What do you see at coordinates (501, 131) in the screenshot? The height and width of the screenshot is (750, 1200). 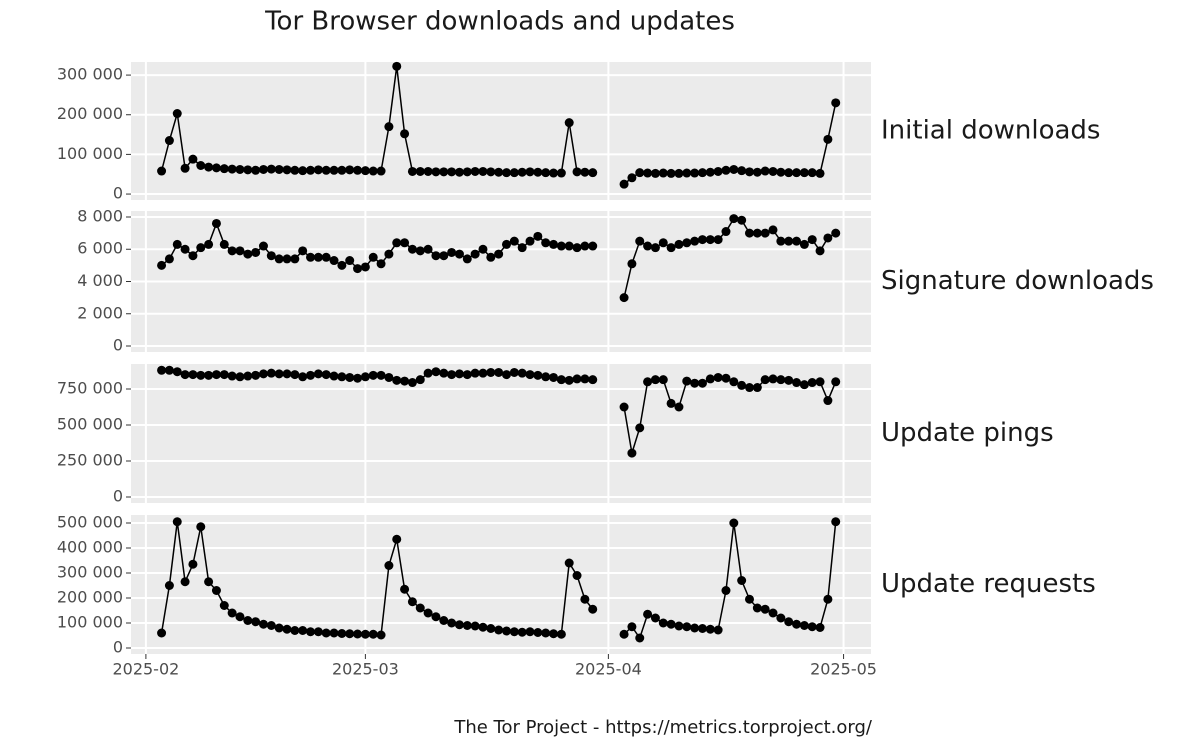 I see `panel-background` at bounding box center [501, 131].